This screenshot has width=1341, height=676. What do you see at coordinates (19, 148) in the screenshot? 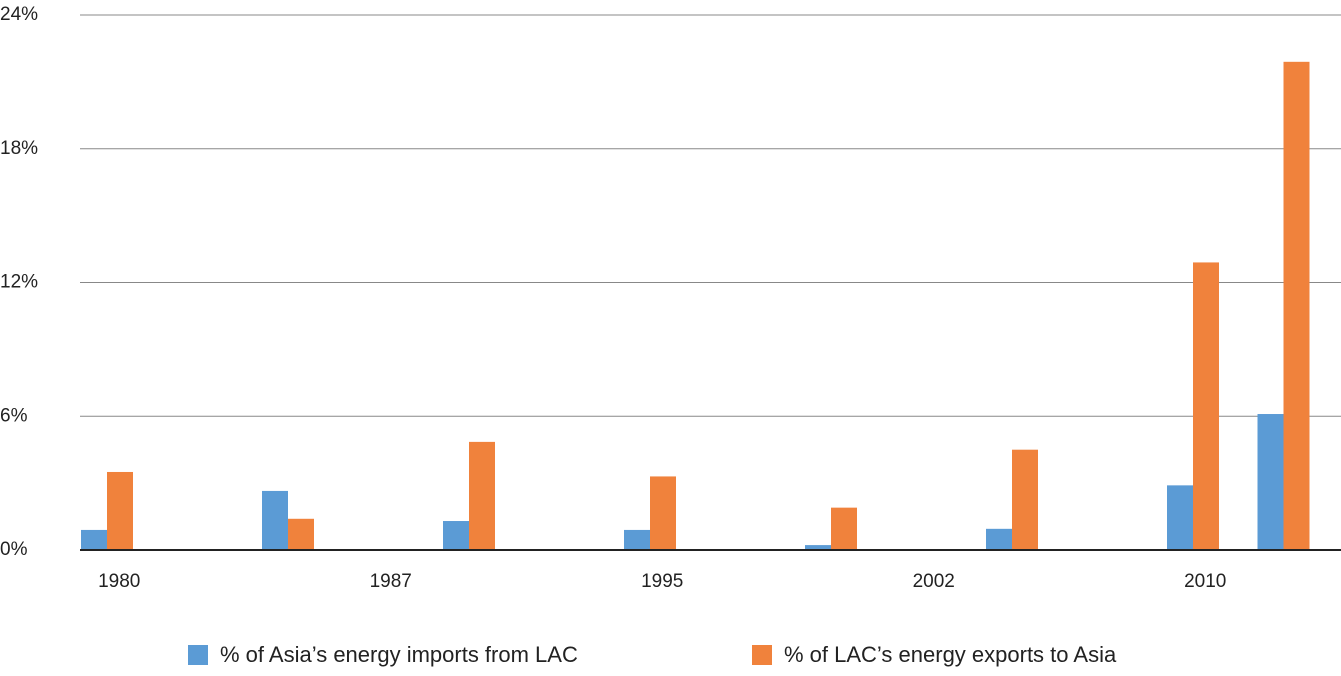
I see `y-tick-label: 18%` at bounding box center [19, 148].